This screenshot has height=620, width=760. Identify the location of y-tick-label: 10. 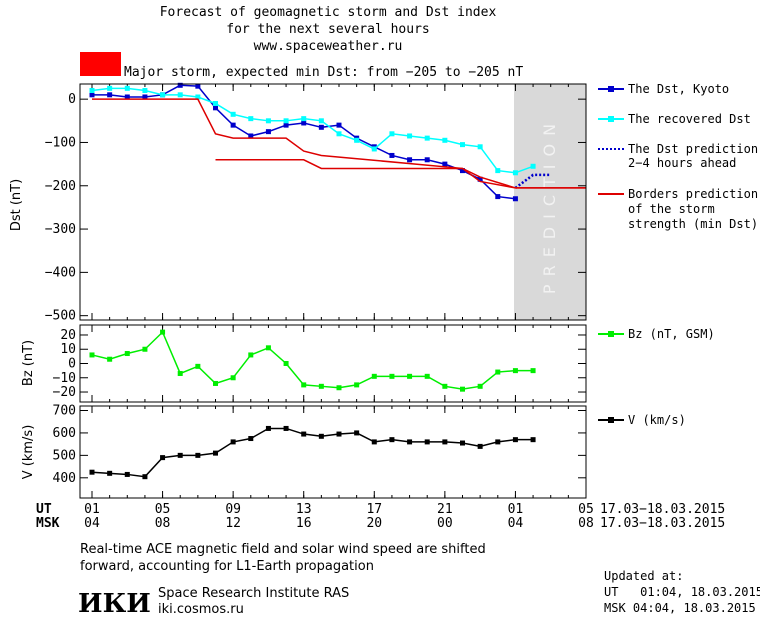
(68, 349).